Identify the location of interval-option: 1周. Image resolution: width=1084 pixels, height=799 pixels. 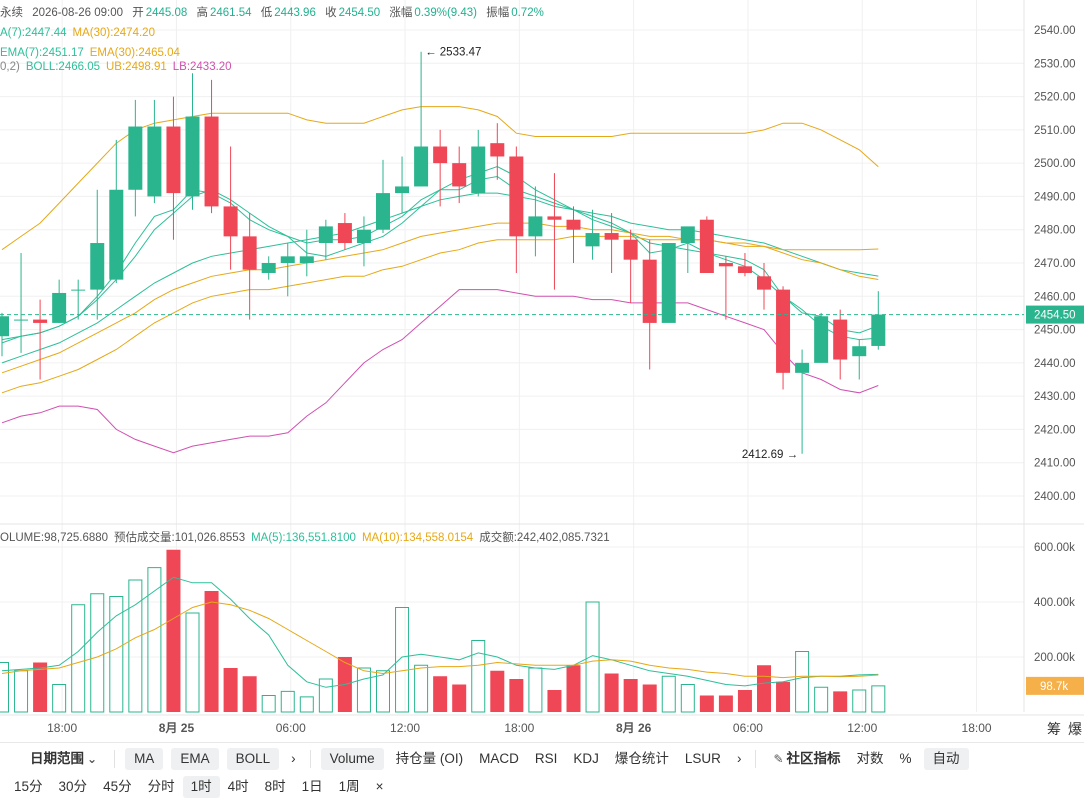
(349, 786).